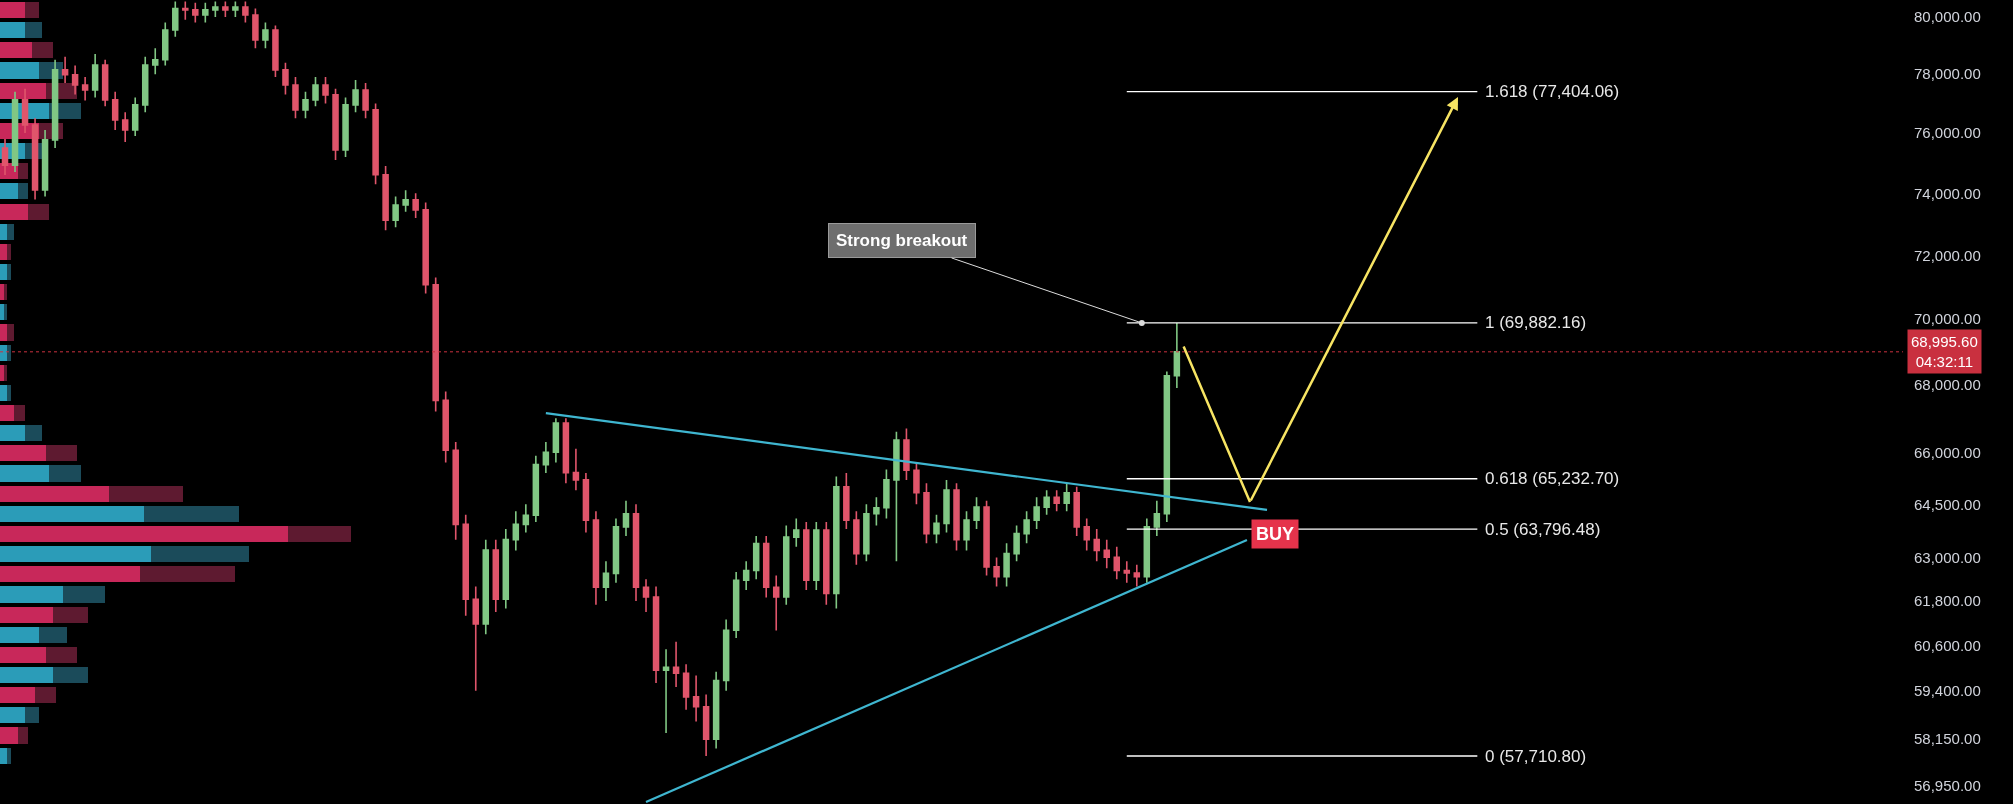 This screenshot has width=2013, height=804. Describe the element at coordinates (1947, 690) in the screenshot. I see `y-tick-label: 59,400.00` at that location.